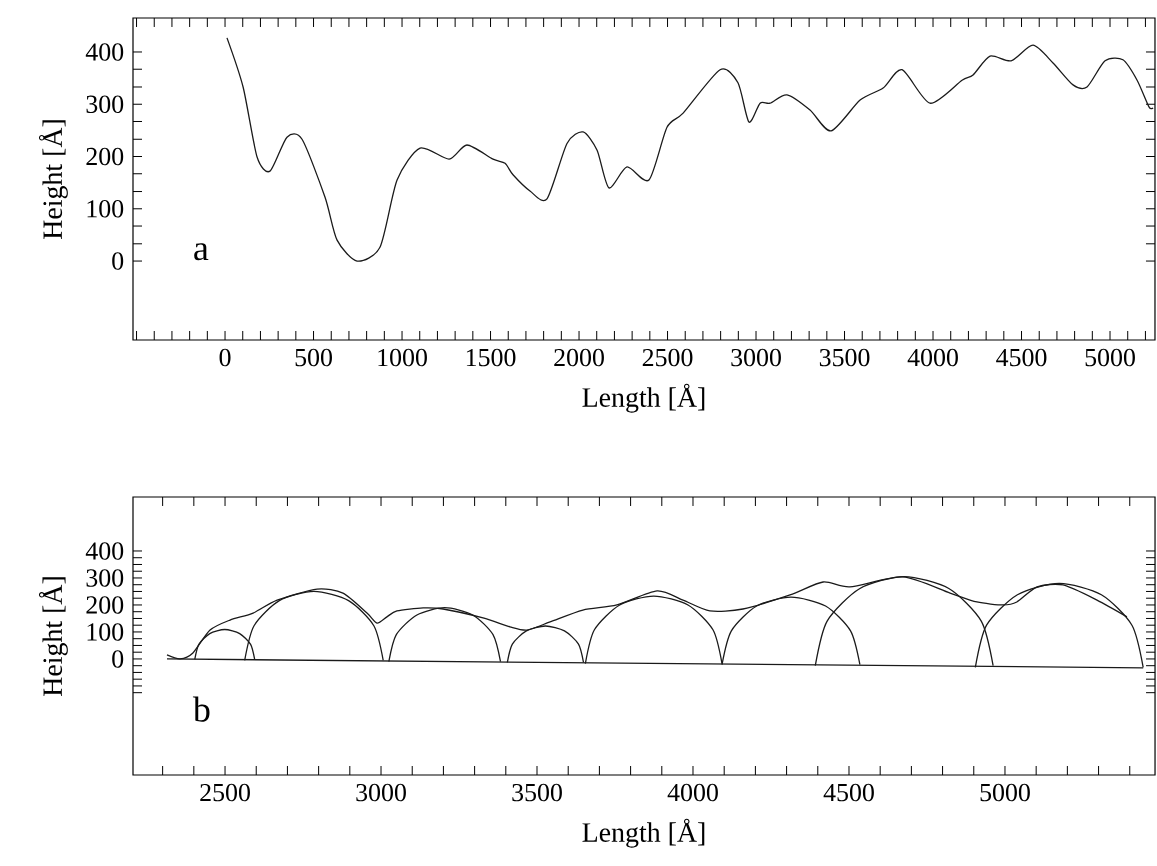 This screenshot has height=866, width=1157. What do you see at coordinates (201, 252) in the screenshot?
I see `annotation: a` at bounding box center [201, 252].